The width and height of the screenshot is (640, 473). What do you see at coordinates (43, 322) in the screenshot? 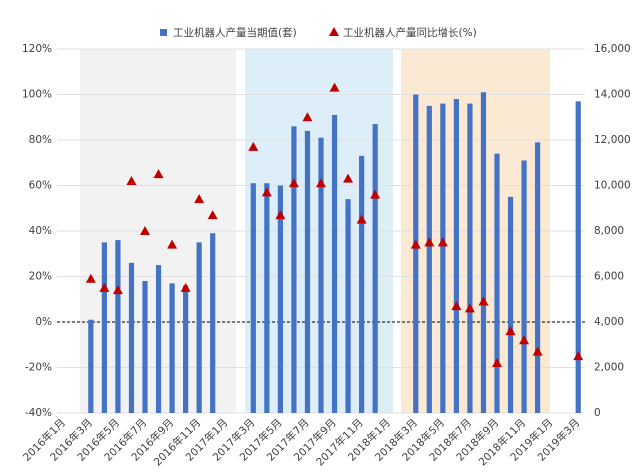
I see `y-tick-label: 0%` at bounding box center [43, 322].